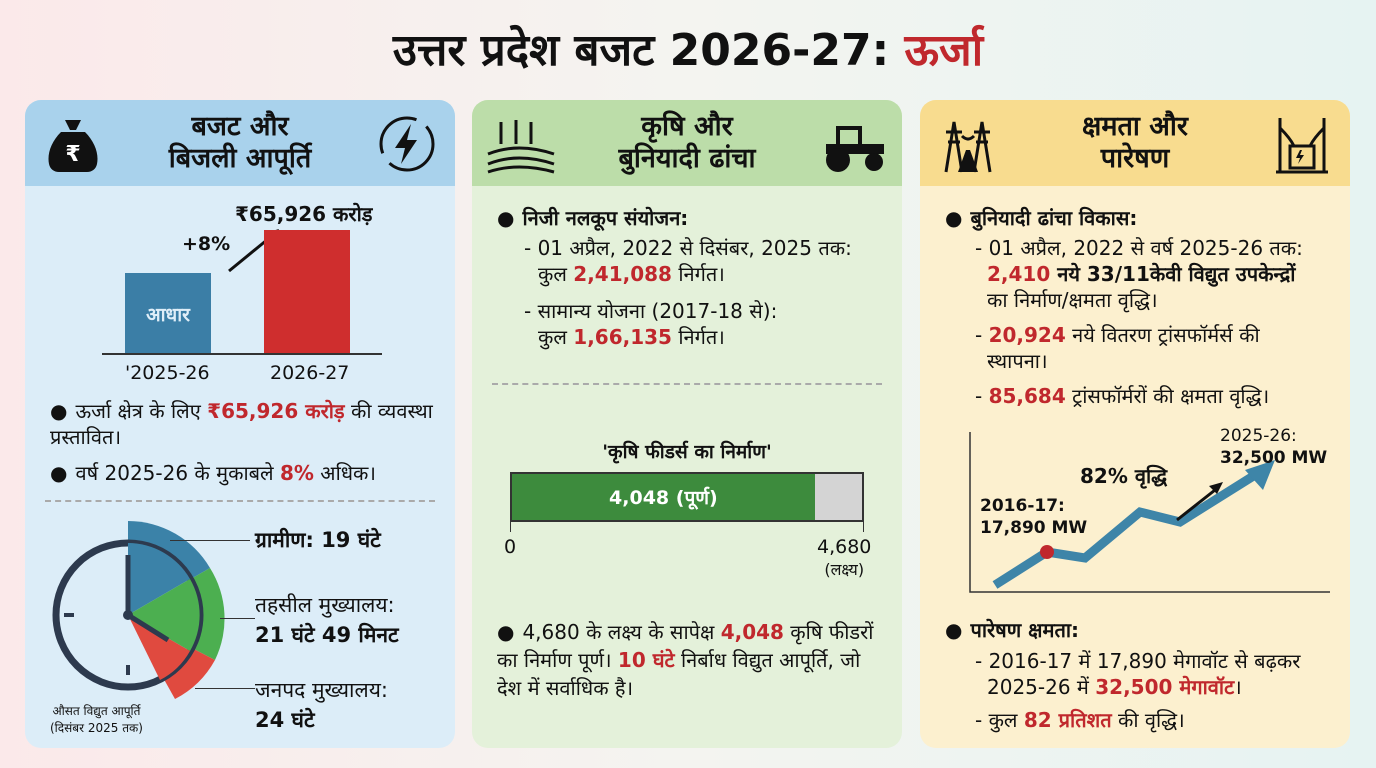 The width and height of the screenshot is (1376, 768). What do you see at coordinates (250, 473) in the screenshot?
I see `bullet-growth: वर्ष 2025-26 के मुकाबले 8% अधिक।` at bounding box center [250, 473].